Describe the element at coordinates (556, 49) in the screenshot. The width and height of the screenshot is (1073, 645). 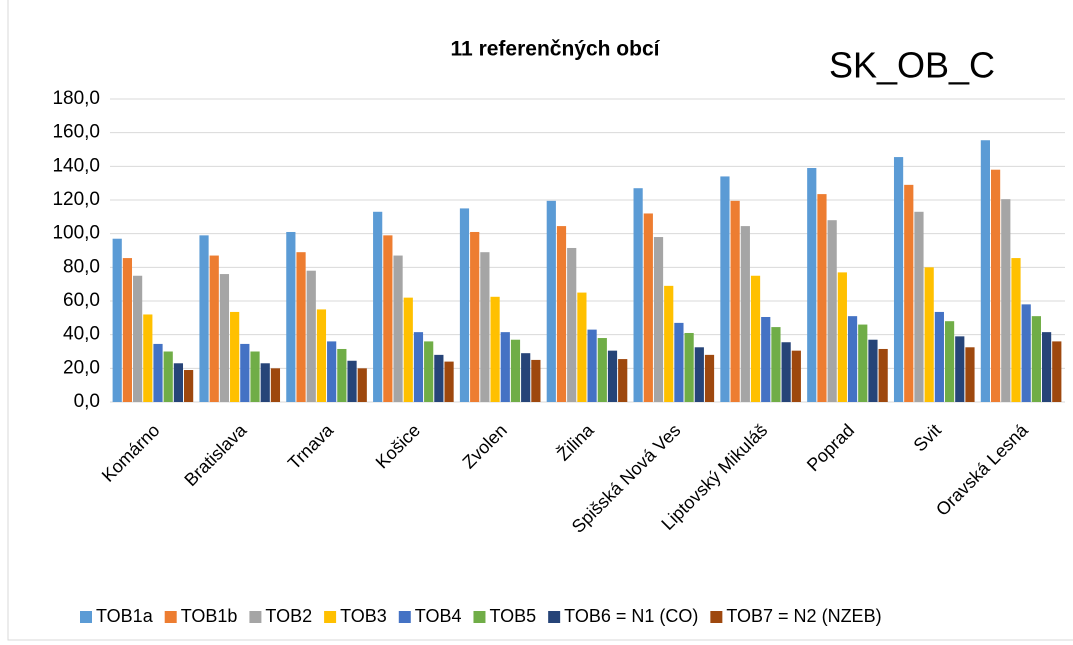
I see `chart-title: 11 referenčných obcí` at that location.